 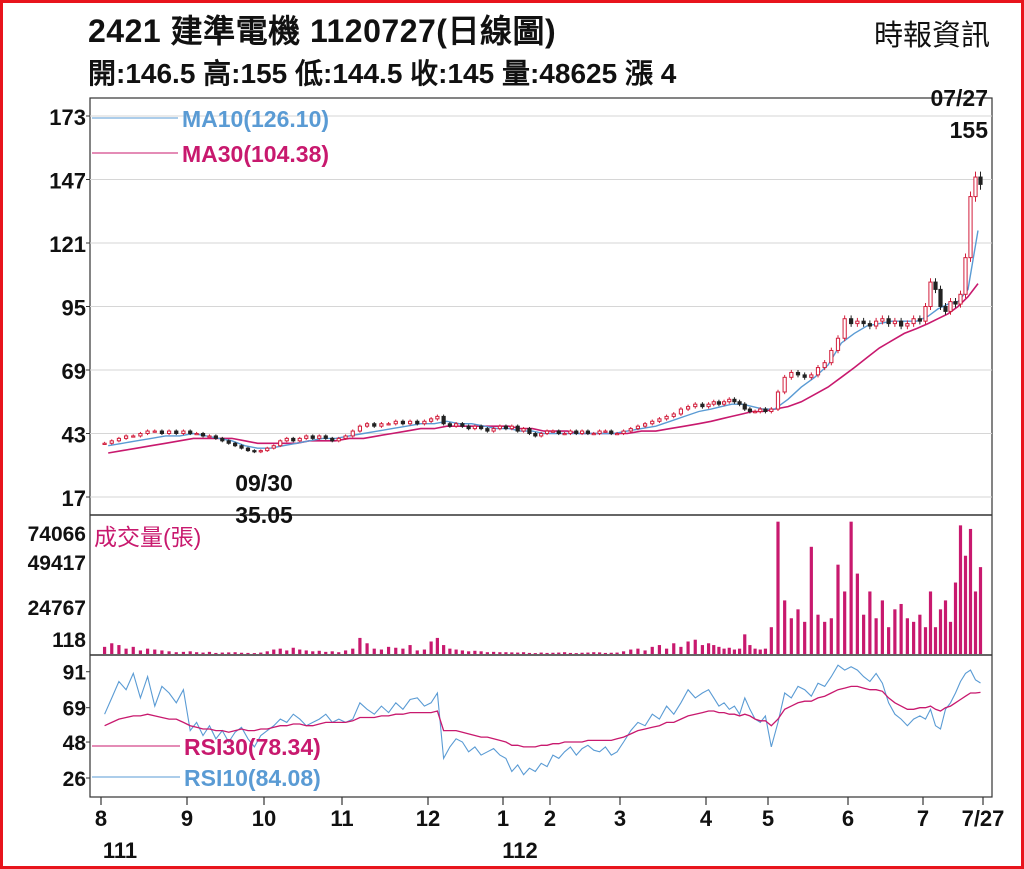 I want to click on legend-label: MA10(126.10), so click(x=255, y=119).